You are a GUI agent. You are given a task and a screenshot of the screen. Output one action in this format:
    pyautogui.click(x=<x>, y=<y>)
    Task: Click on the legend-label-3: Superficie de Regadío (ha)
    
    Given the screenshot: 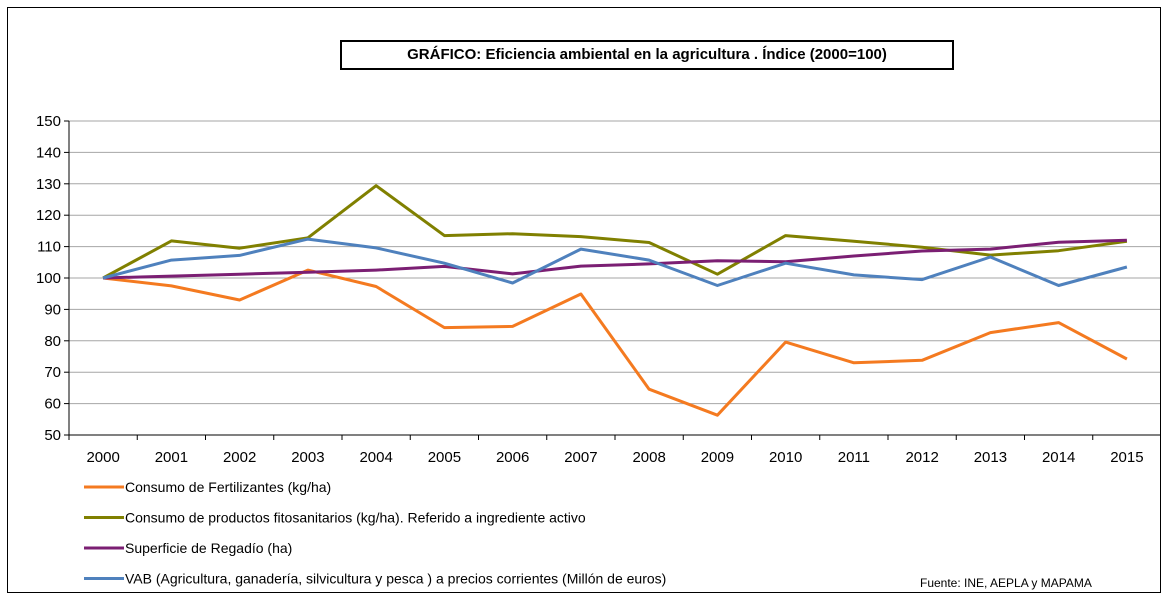 What is the action you would take?
    pyautogui.click(x=208, y=548)
    